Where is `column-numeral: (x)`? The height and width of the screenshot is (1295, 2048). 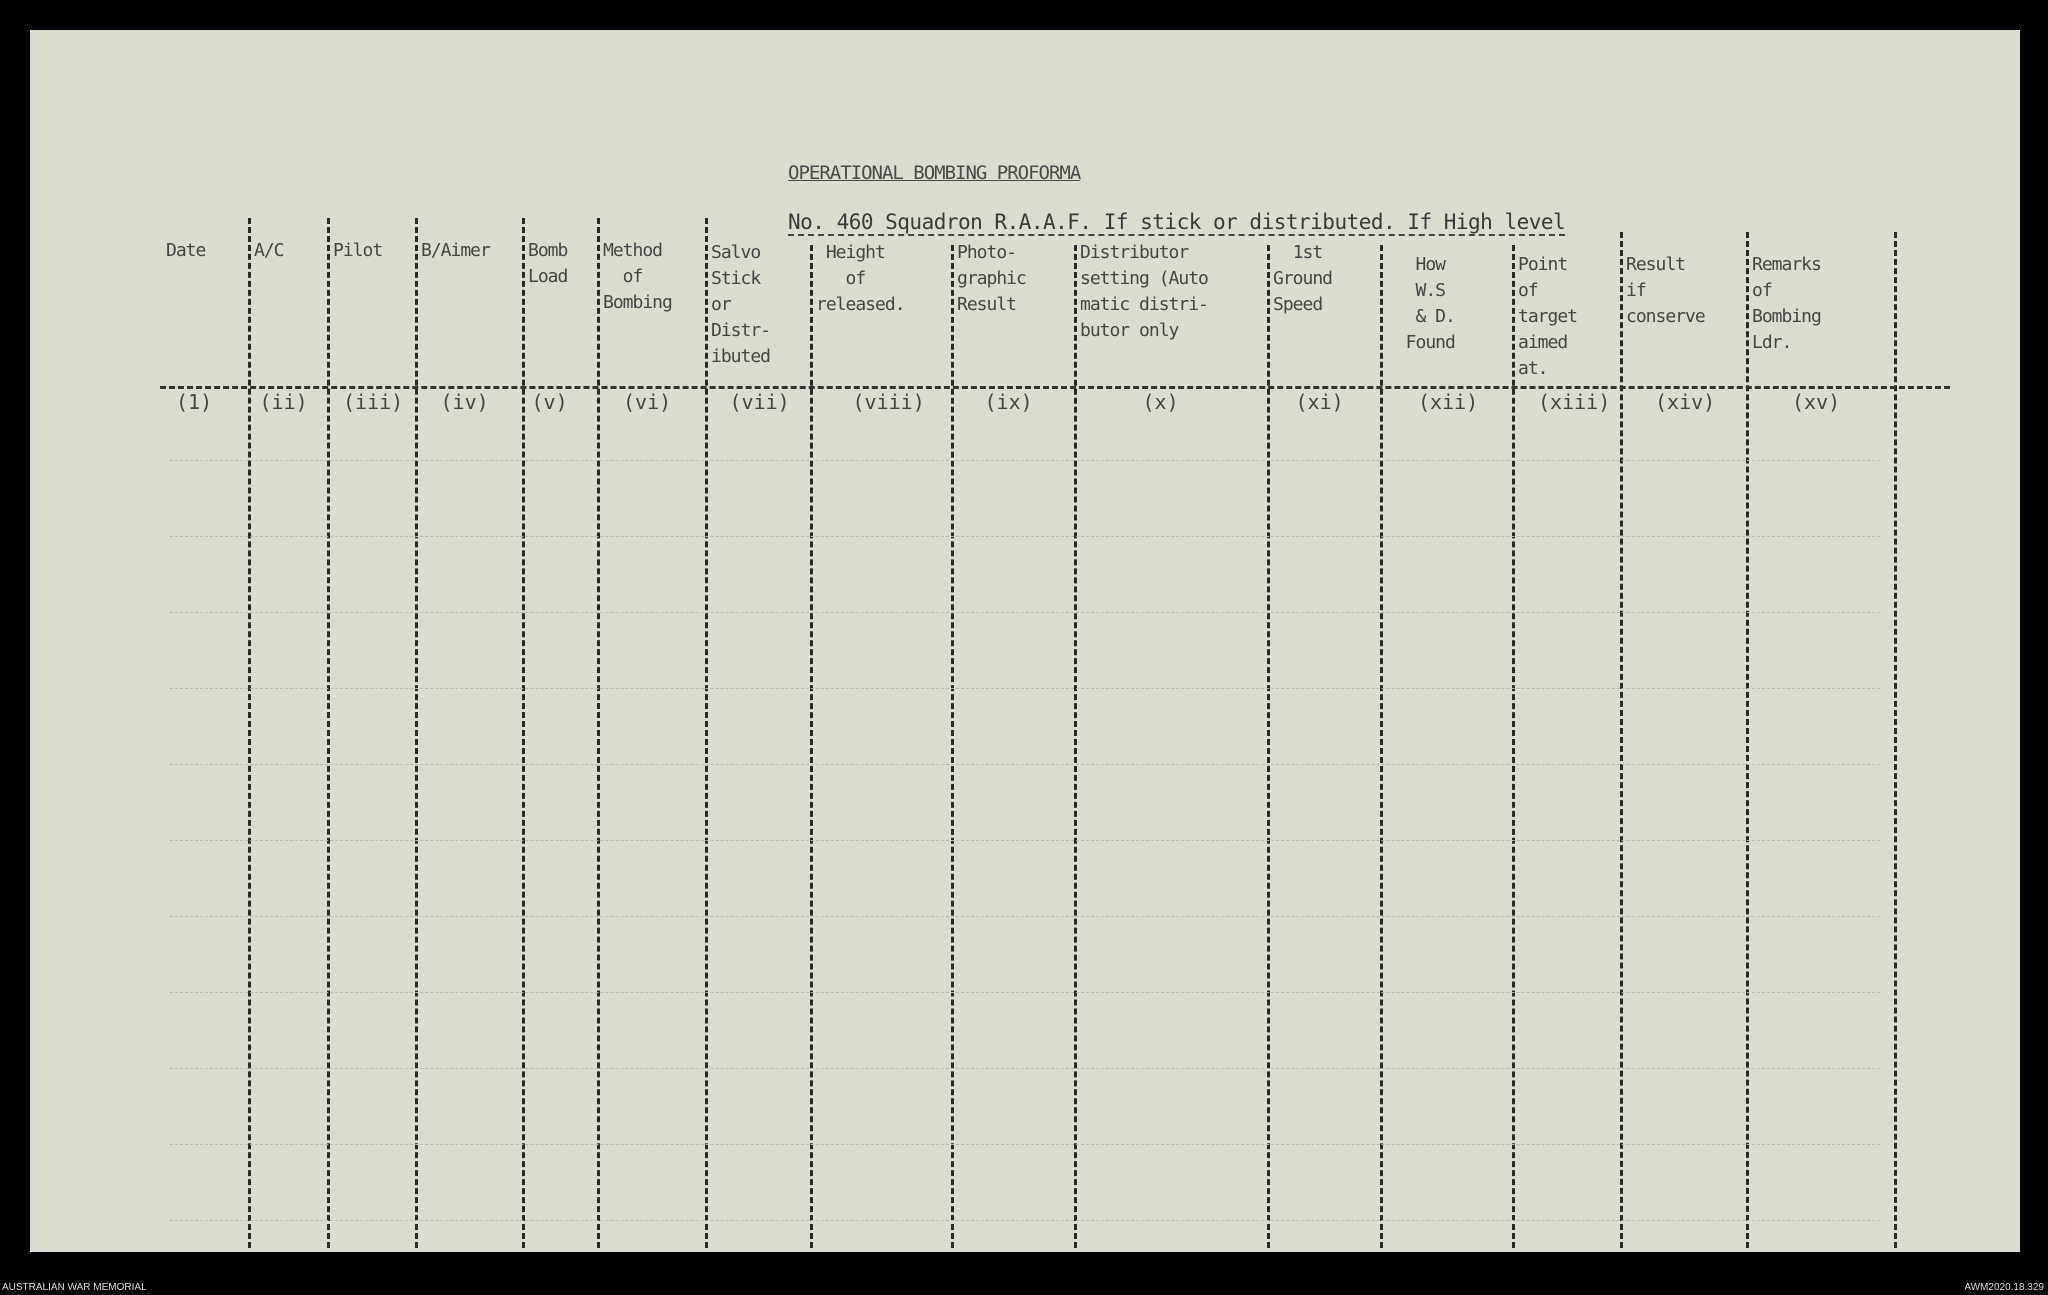
column-numeral: (x) is located at coordinates (1160, 402).